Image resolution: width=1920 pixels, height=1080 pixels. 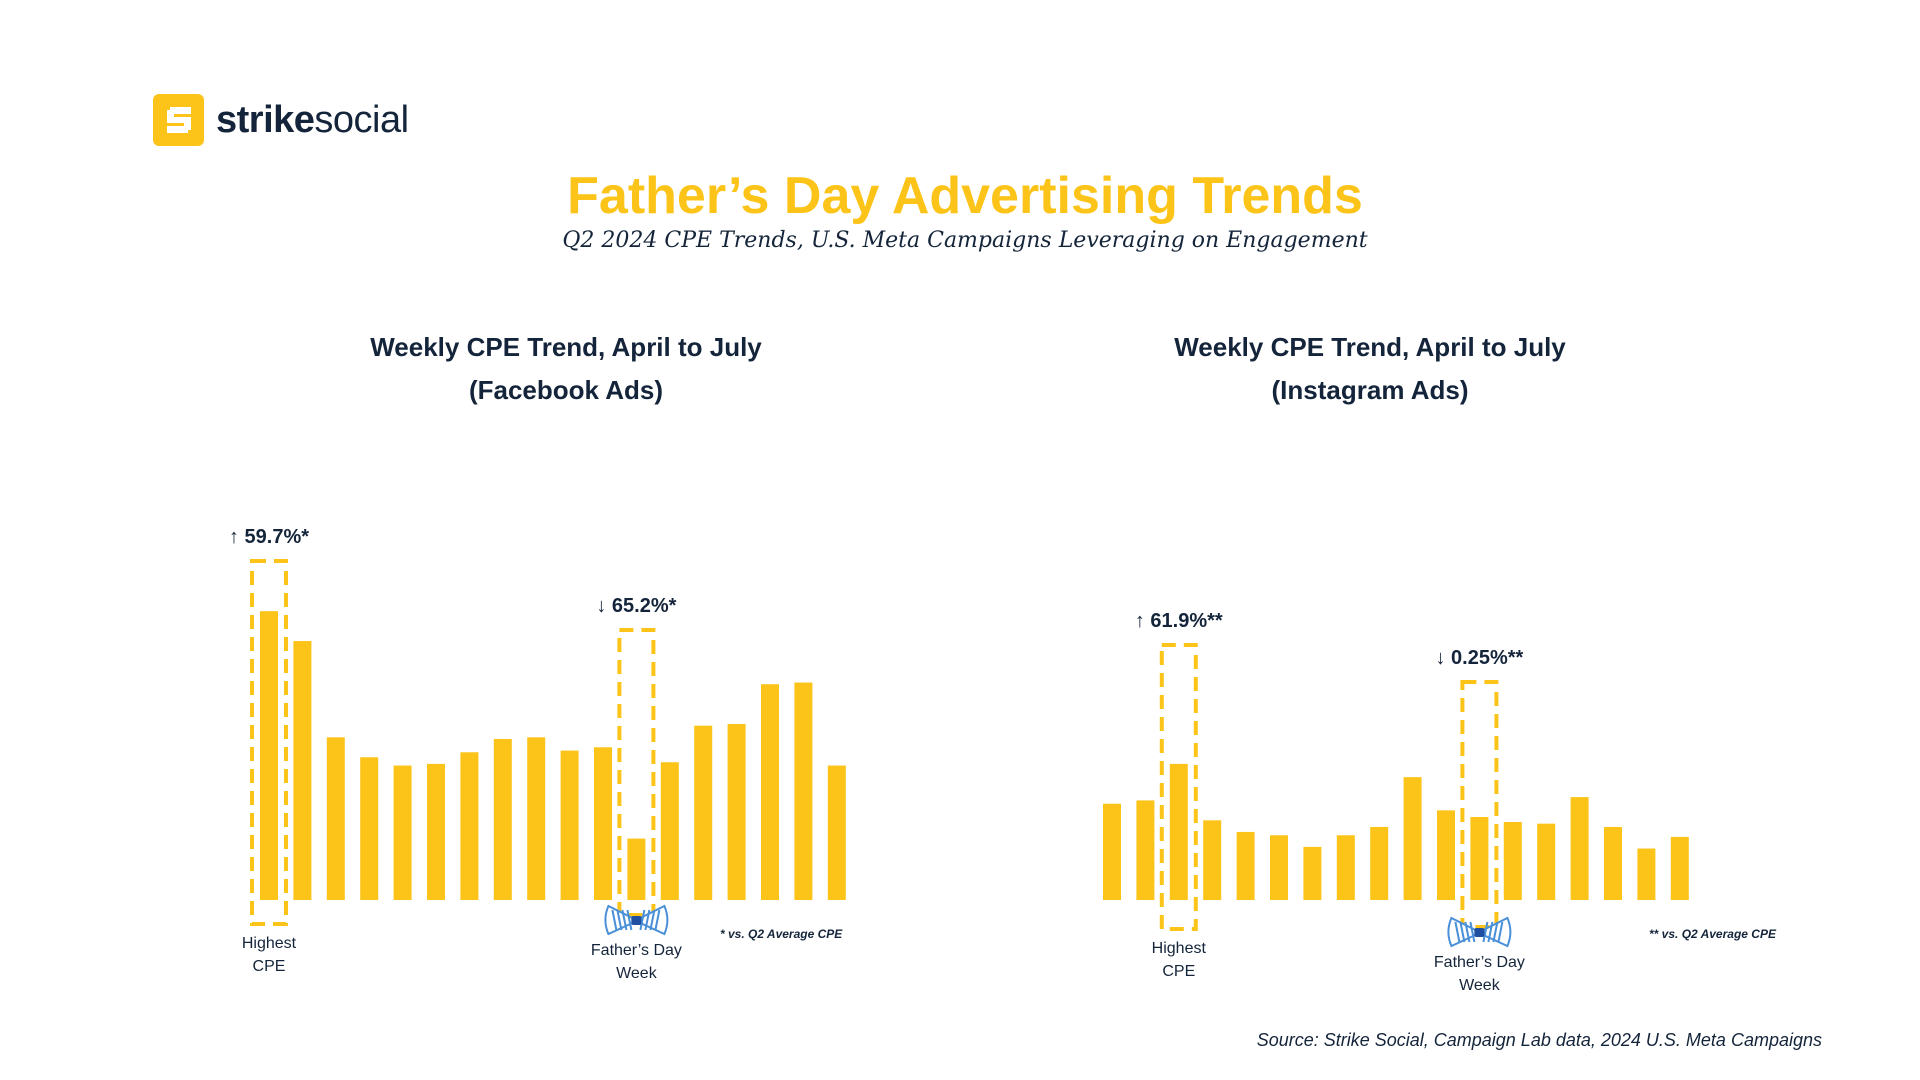 I want to click on chart-title-line2: (Facebook Ads), so click(x=566, y=390).